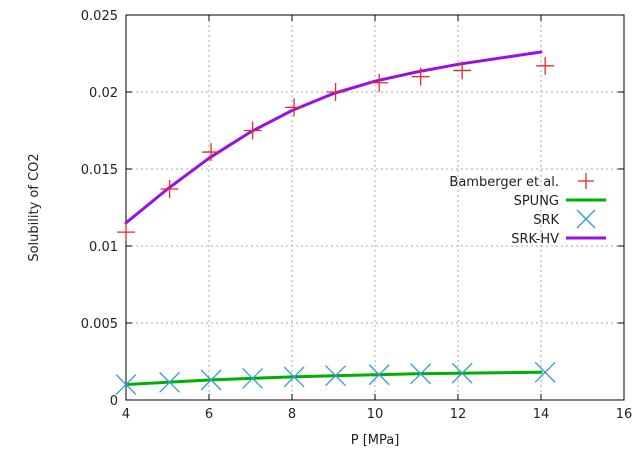 The width and height of the screenshot is (638, 454). I want to click on x-axis-label: P [MPa], so click(375, 440).